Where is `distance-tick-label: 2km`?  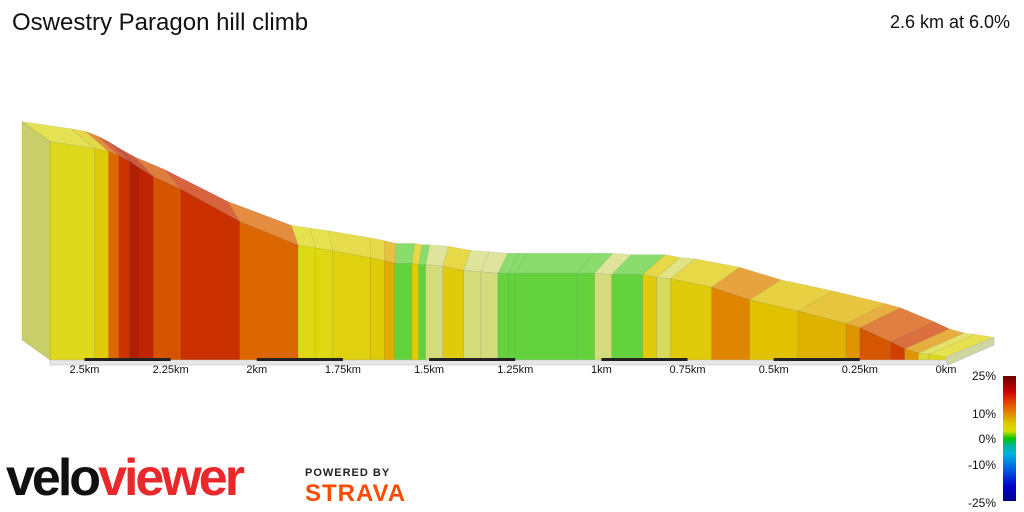
distance-tick-label: 2km is located at coordinates (256, 370).